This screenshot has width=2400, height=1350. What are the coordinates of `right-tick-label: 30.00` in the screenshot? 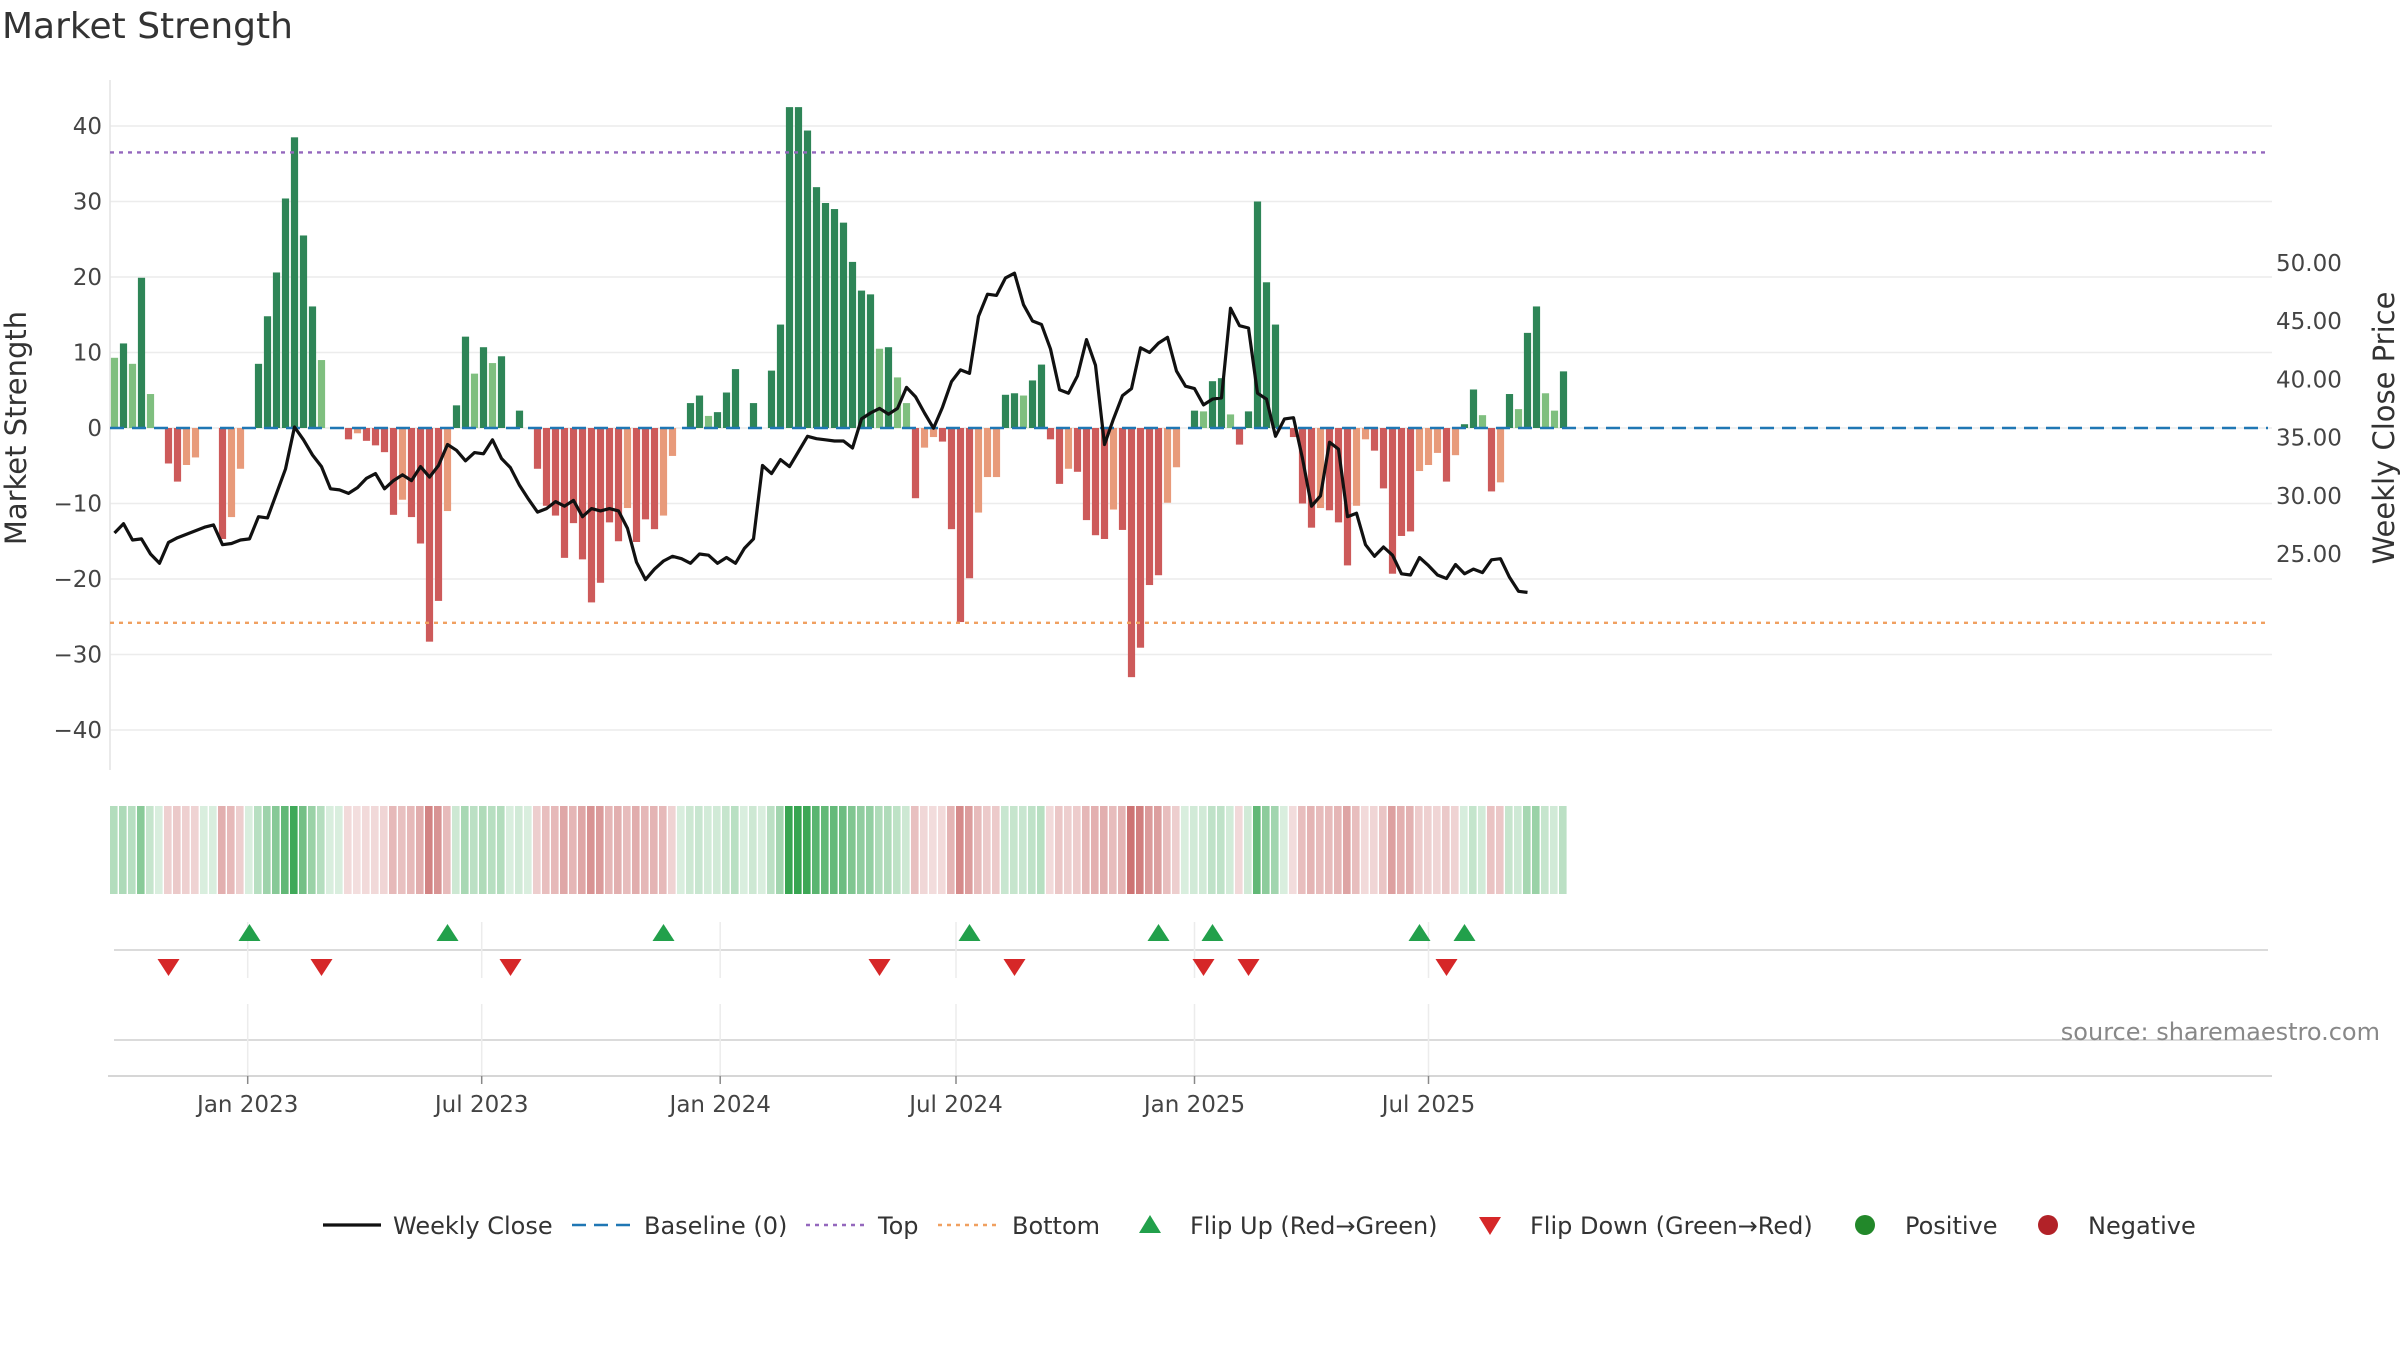 It's located at (2309, 497).